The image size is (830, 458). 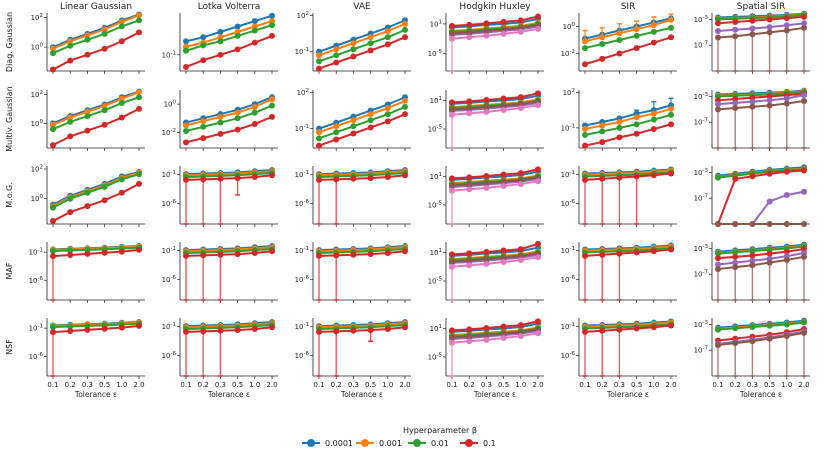 What do you see at coordinates (760, 394) in the screenshot?
I see `x-axis-label: Tolerance ε` at bounding box center [760, 394].